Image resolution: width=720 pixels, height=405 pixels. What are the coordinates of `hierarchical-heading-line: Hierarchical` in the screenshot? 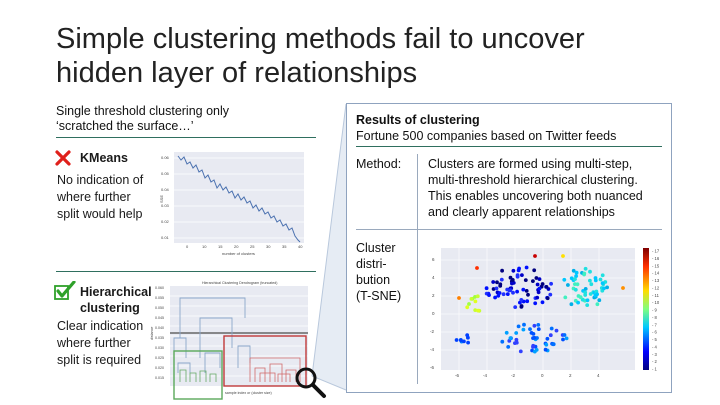 It's located at (116, 292).